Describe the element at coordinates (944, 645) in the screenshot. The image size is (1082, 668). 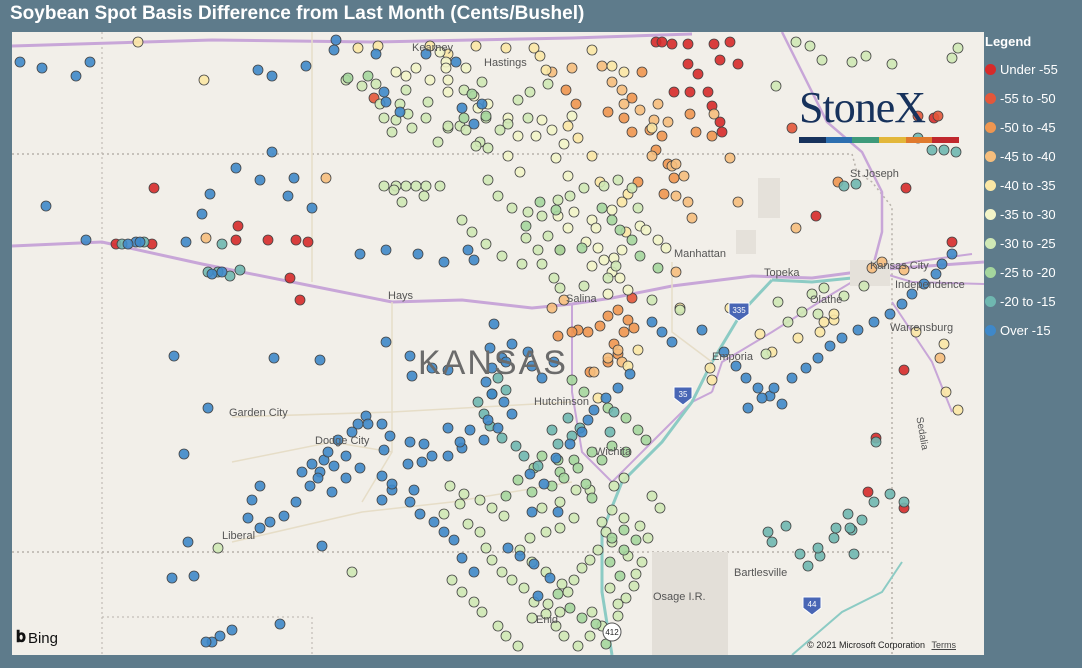
I see `terms-link: Terms` at that location.